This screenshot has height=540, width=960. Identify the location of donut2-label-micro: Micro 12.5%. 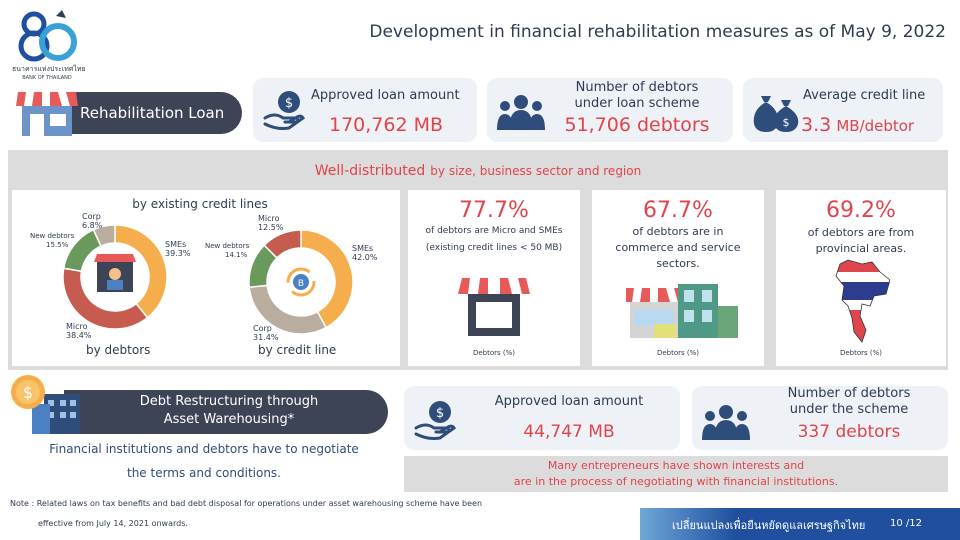
(271, 223).